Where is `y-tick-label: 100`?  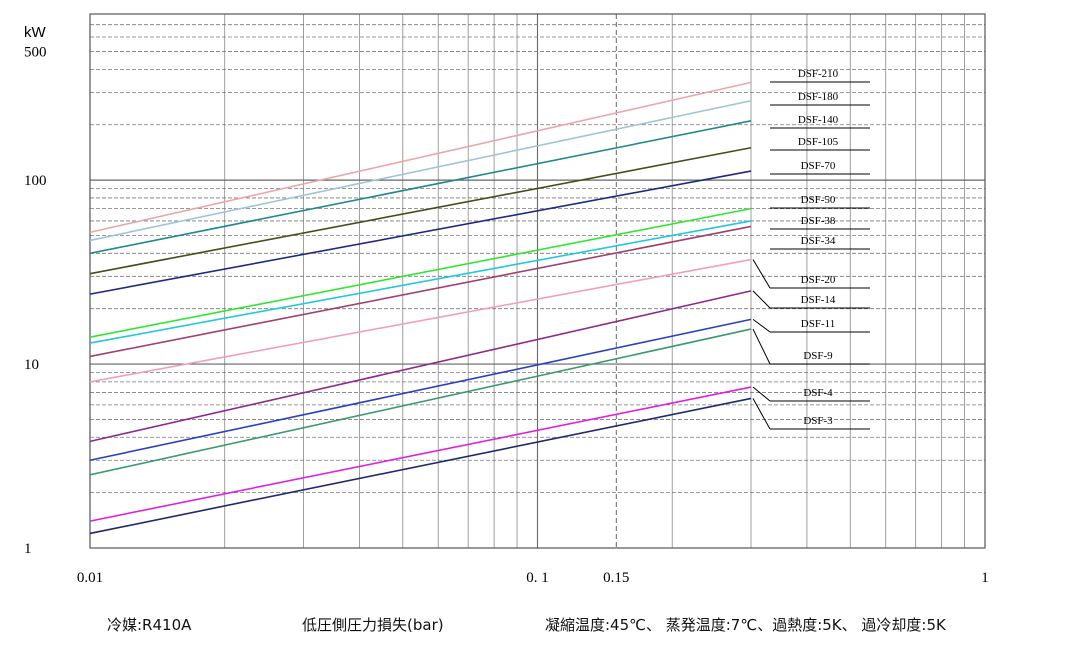 y-tick-label: 100 is located at coordinates (35, 181).